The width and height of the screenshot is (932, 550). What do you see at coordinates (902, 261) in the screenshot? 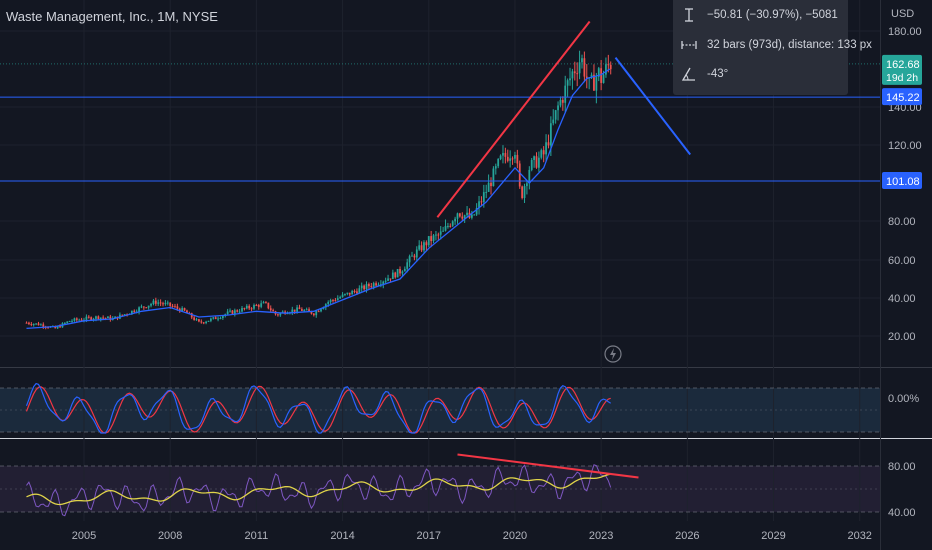
I see `price-axis-tick: 60.00` at bounding box center [902, 261].